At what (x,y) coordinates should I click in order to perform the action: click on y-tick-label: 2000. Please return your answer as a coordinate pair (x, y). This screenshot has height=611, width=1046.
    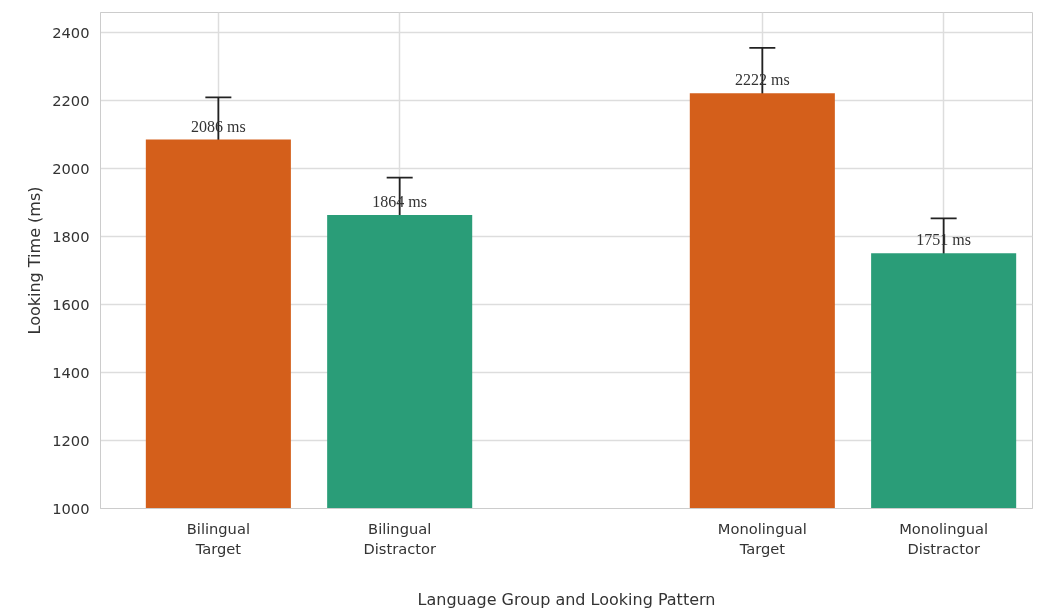
    Looking at the image, I should click on (71, 168).